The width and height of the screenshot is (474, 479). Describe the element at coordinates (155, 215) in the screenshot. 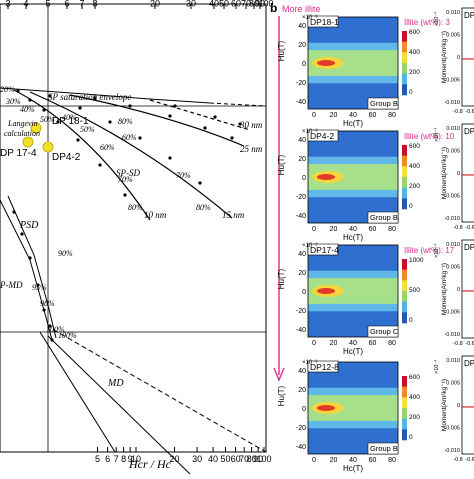

I see `size-label: 10 nm` at that location.